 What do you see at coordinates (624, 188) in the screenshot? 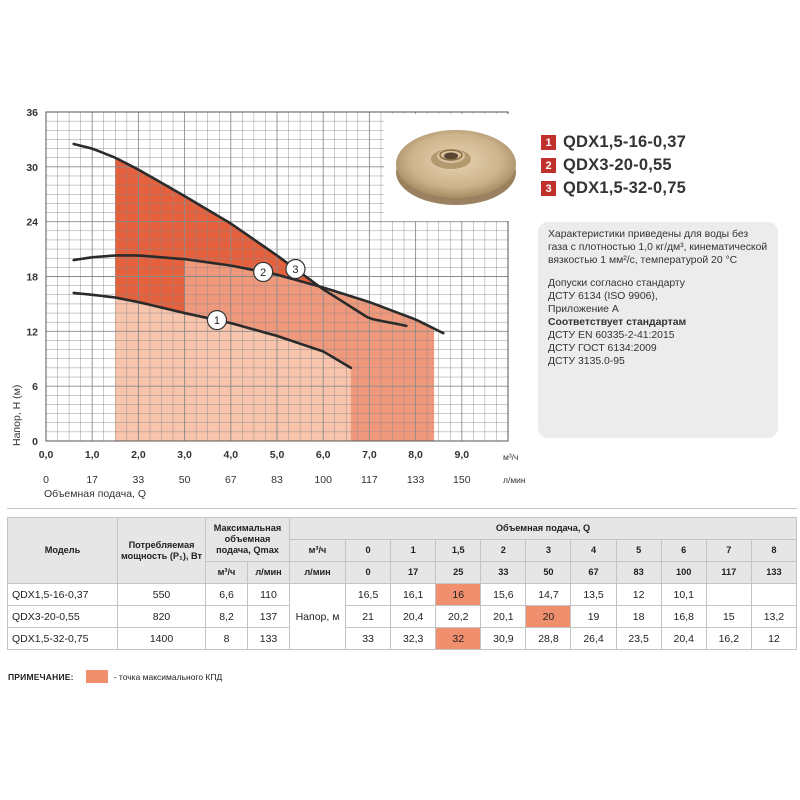
I see `legend-label: QDX1,5-32-0,75` at bounding box center [624, 188].